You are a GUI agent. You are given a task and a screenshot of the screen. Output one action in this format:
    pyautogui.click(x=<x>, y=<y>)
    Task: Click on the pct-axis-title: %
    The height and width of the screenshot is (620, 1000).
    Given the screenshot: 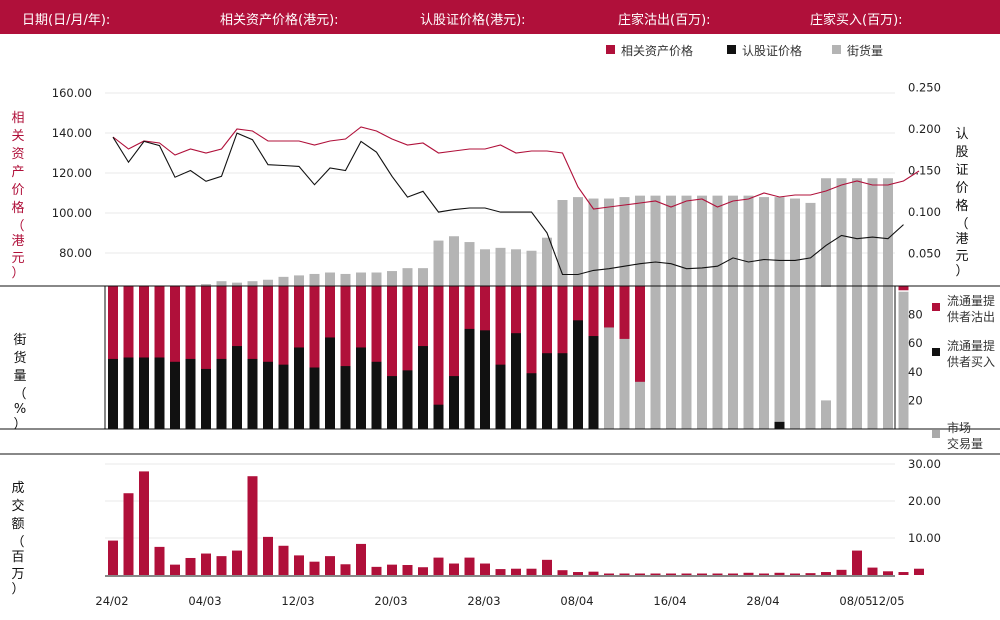 What is the action you would take?
    pyautogui.click(x=20, y=409)
    